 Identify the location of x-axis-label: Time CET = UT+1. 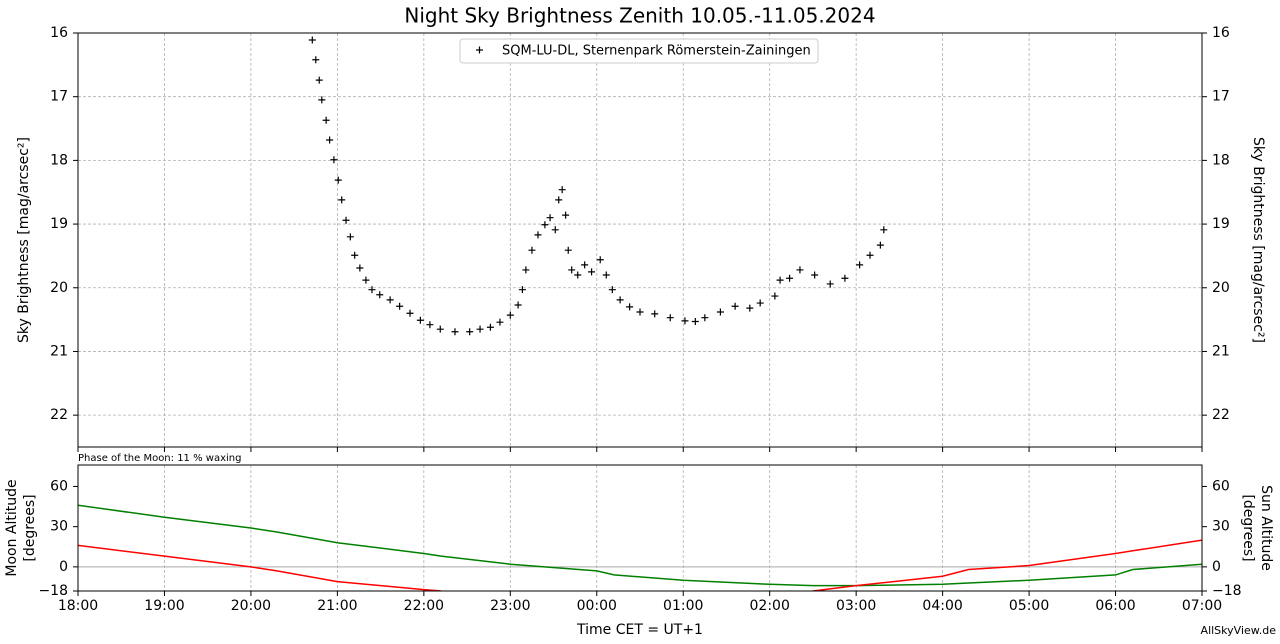
(639, 630).